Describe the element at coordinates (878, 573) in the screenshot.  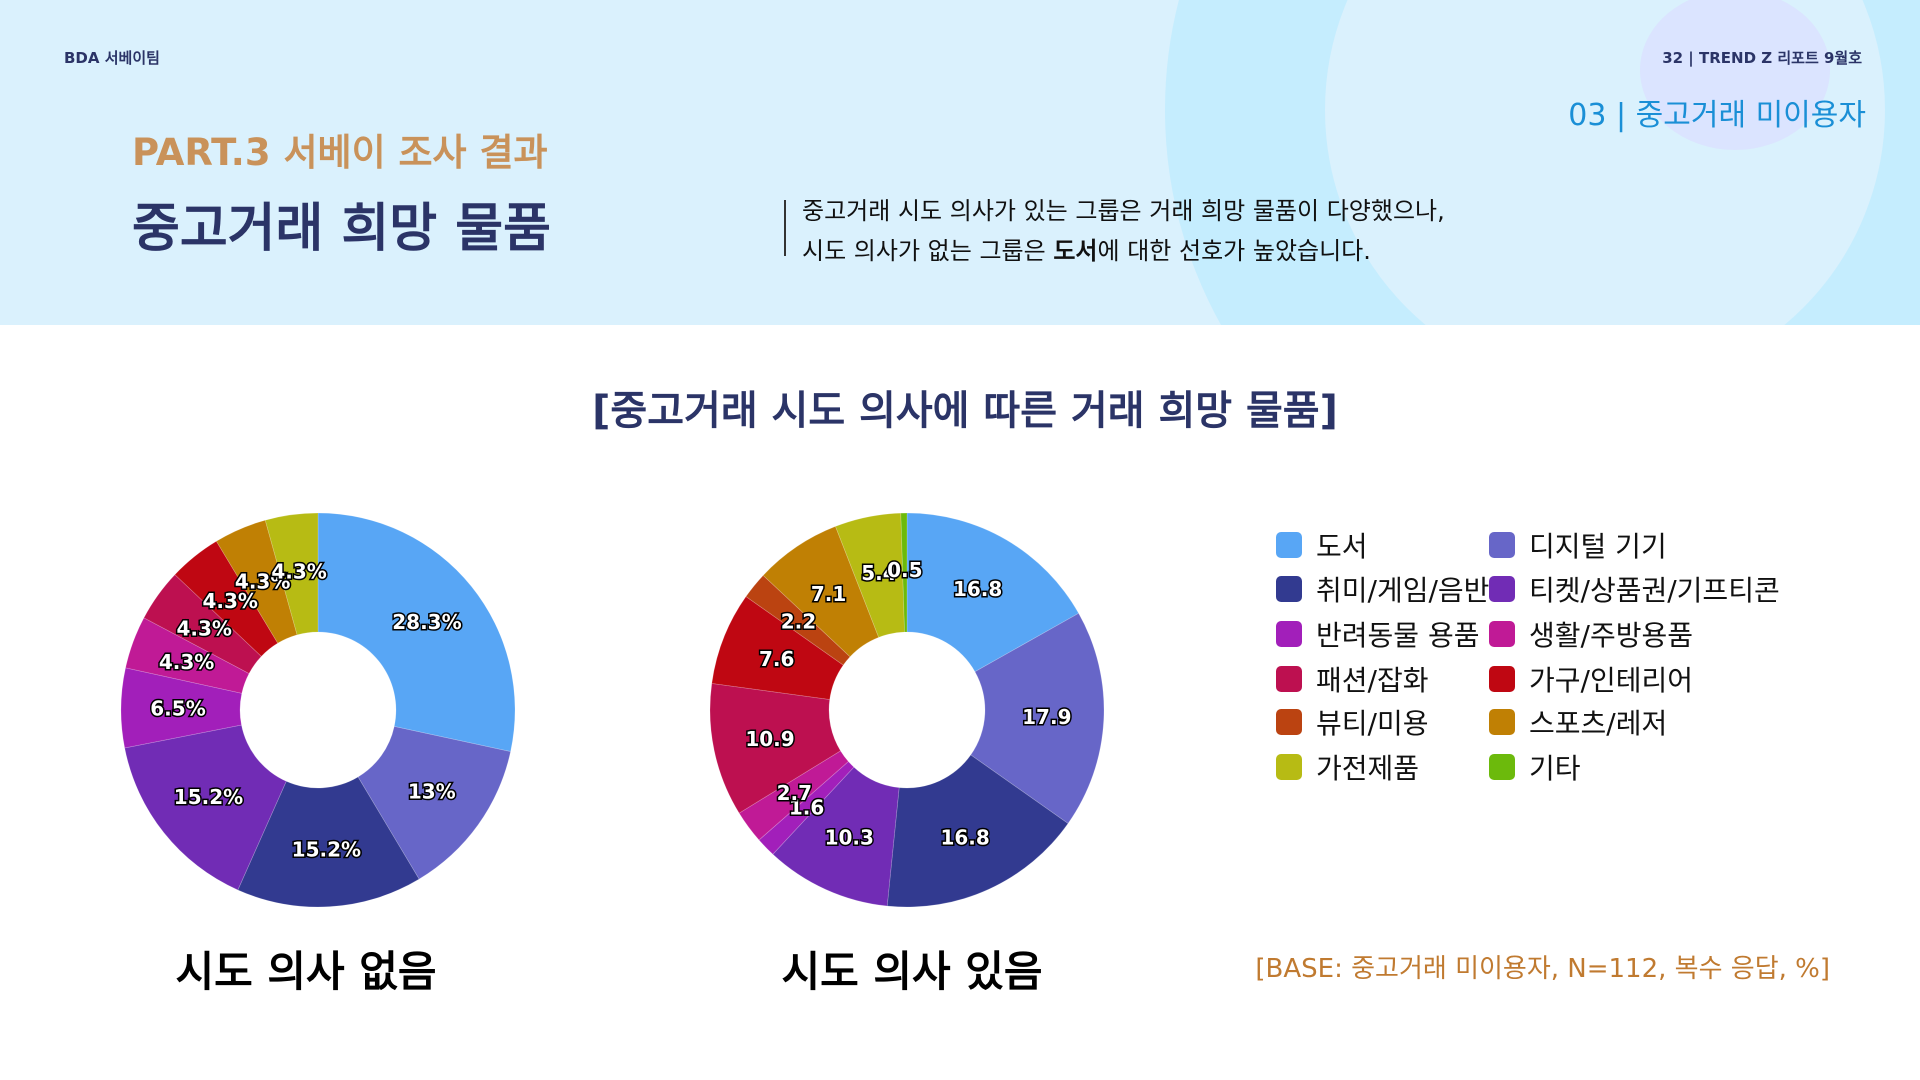
I see `slice-value-label: 5.4` at that location.